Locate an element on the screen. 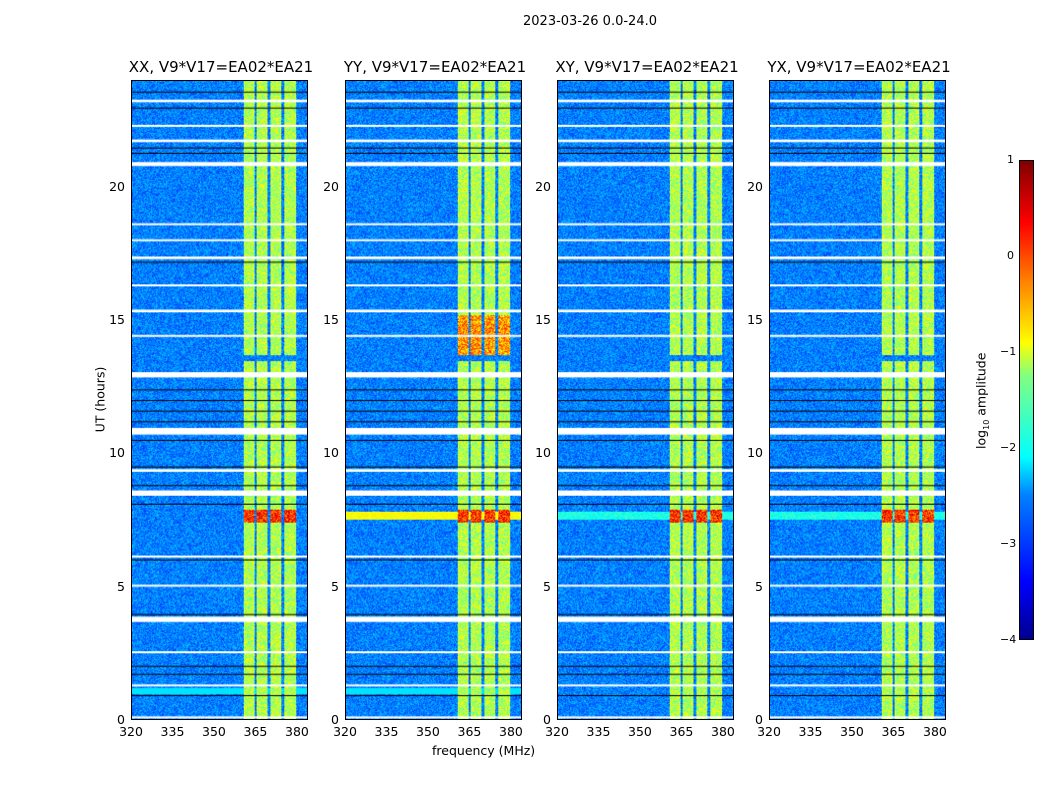  panel-title: XX, V9*V17=EA02*EA21 is located at coordinates (221, 67).